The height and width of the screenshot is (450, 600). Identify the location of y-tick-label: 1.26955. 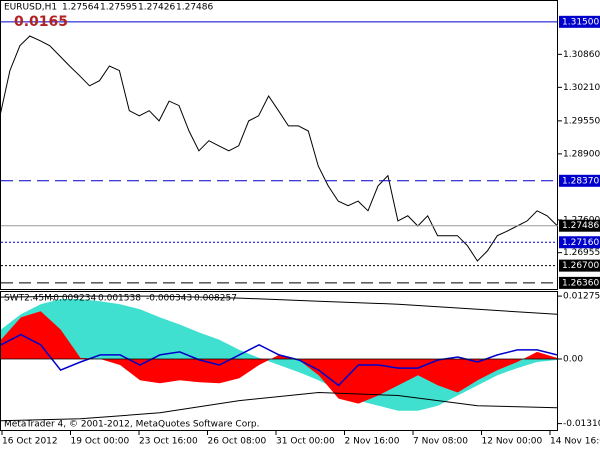
(581, 253).